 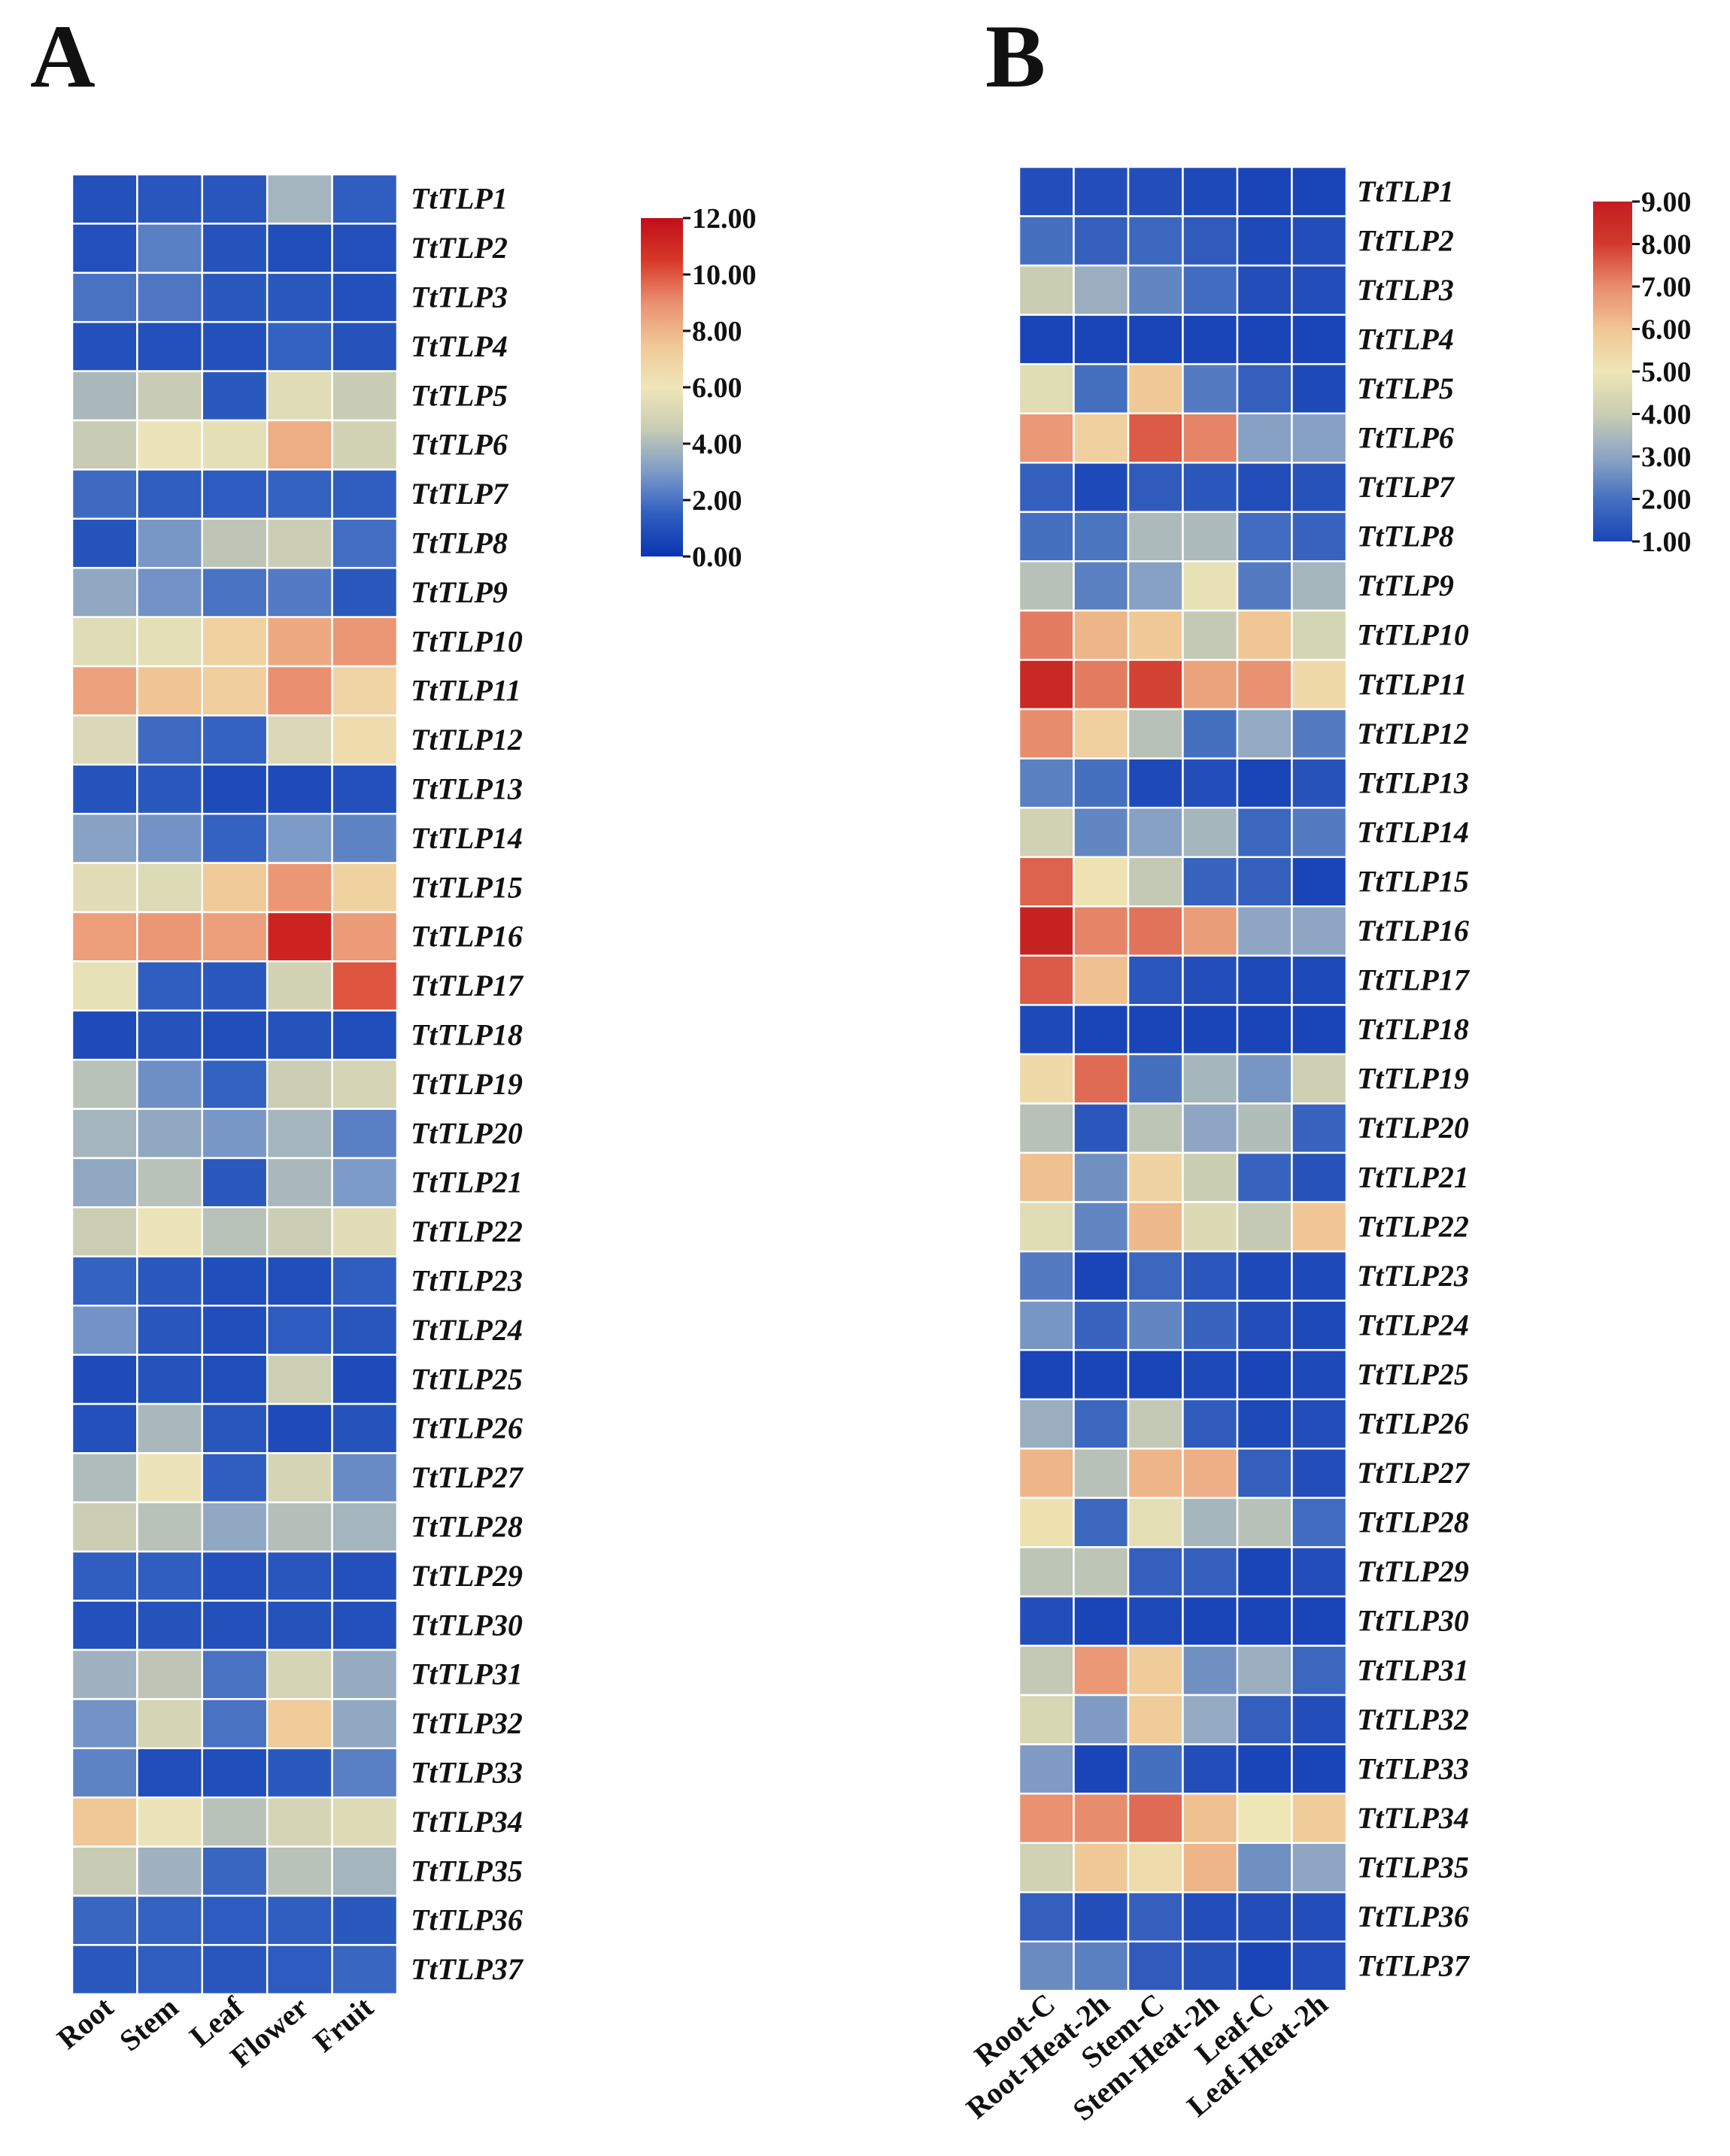 I want to click on row-label: TtTLP4, so click(x=459, y=346).